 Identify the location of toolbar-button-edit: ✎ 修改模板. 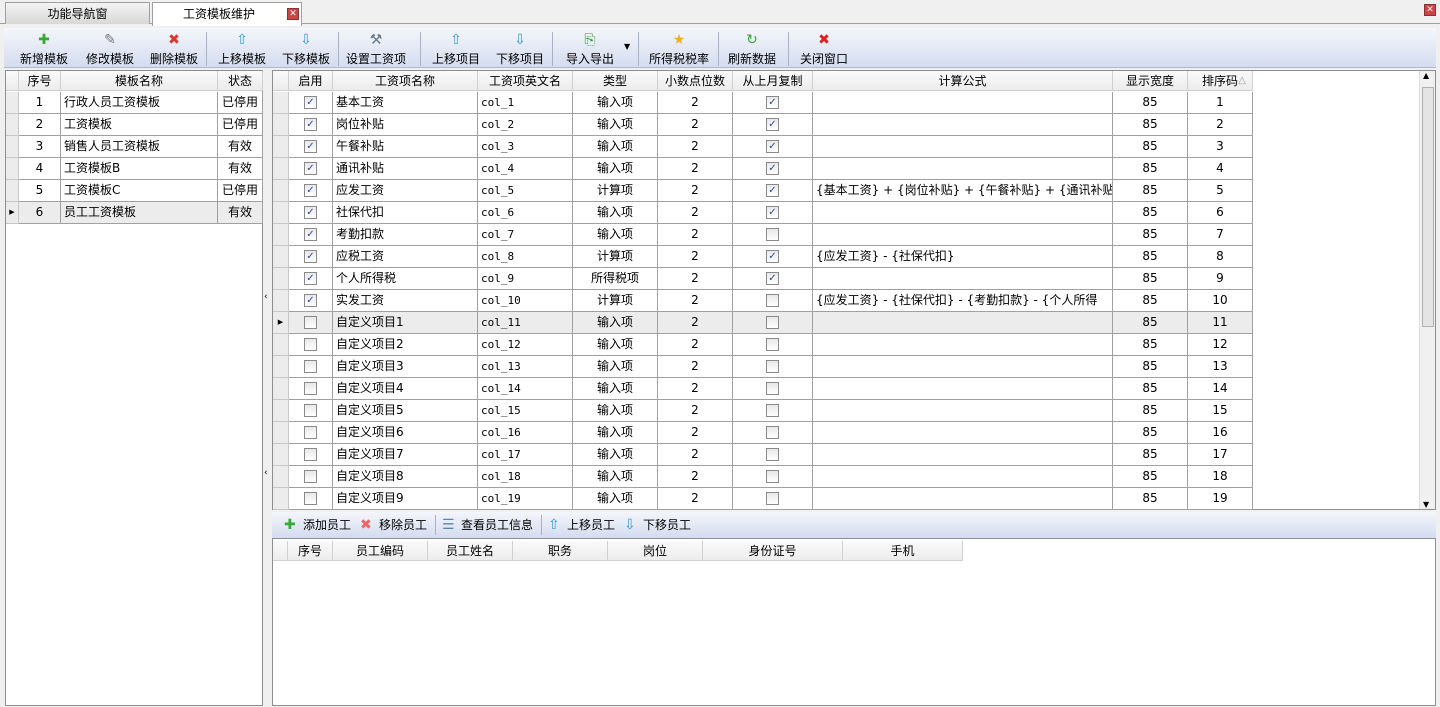
(110, 48).